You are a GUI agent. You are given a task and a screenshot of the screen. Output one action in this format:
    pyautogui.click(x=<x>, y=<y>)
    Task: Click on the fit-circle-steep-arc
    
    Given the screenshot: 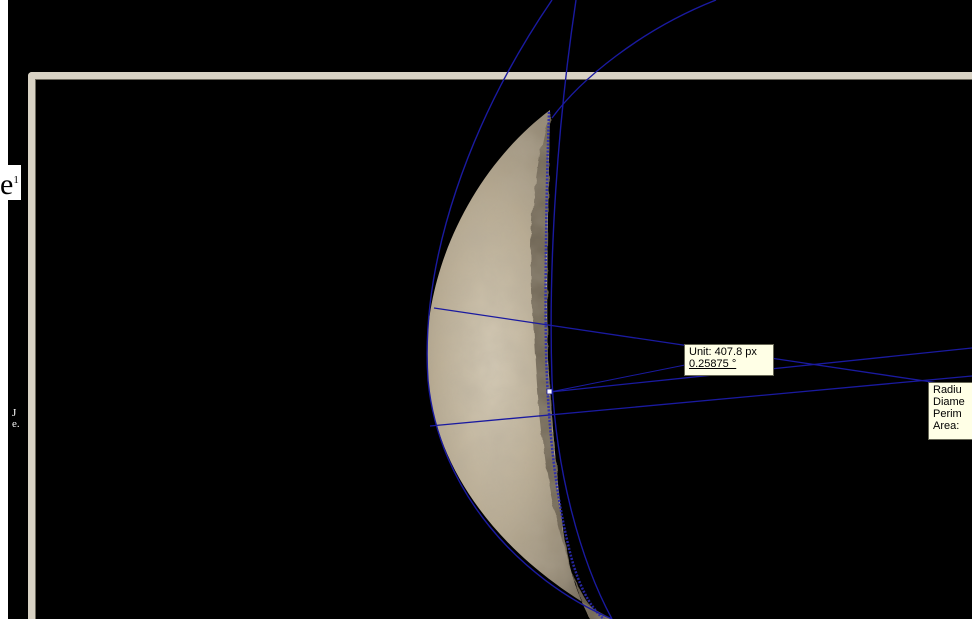 What is the action you would take?
    pyautogui.click(x=581, y=309)
    